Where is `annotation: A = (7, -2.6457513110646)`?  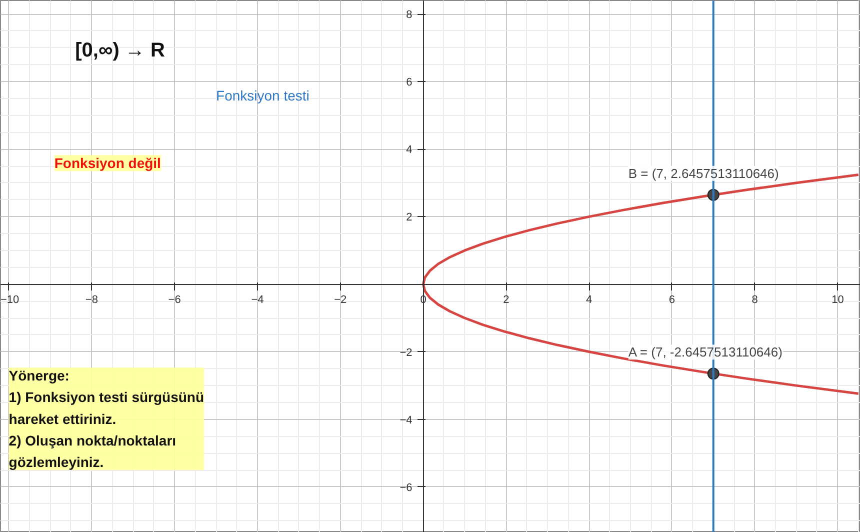 annotation: A = (7, -2.6457513110646) is located at coordinates (705, 352).